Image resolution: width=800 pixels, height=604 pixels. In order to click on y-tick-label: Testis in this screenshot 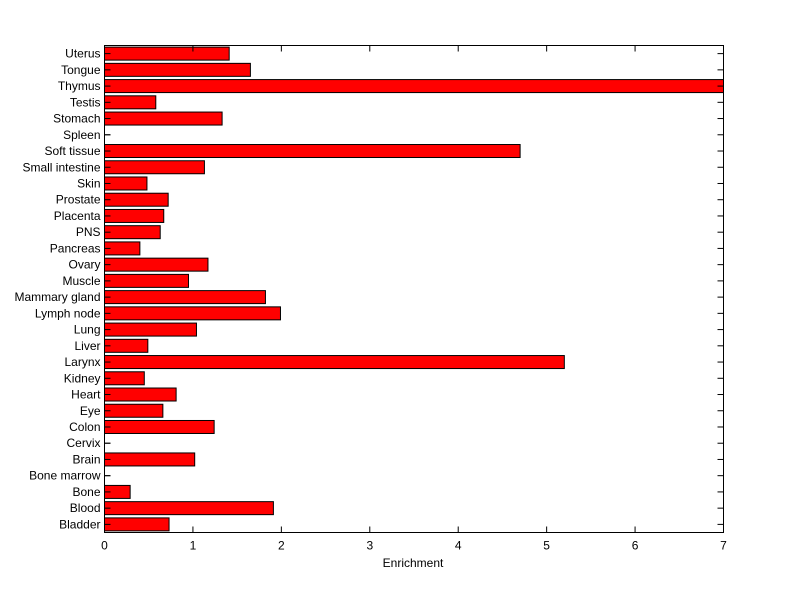, I will do `click(85, 102)`.